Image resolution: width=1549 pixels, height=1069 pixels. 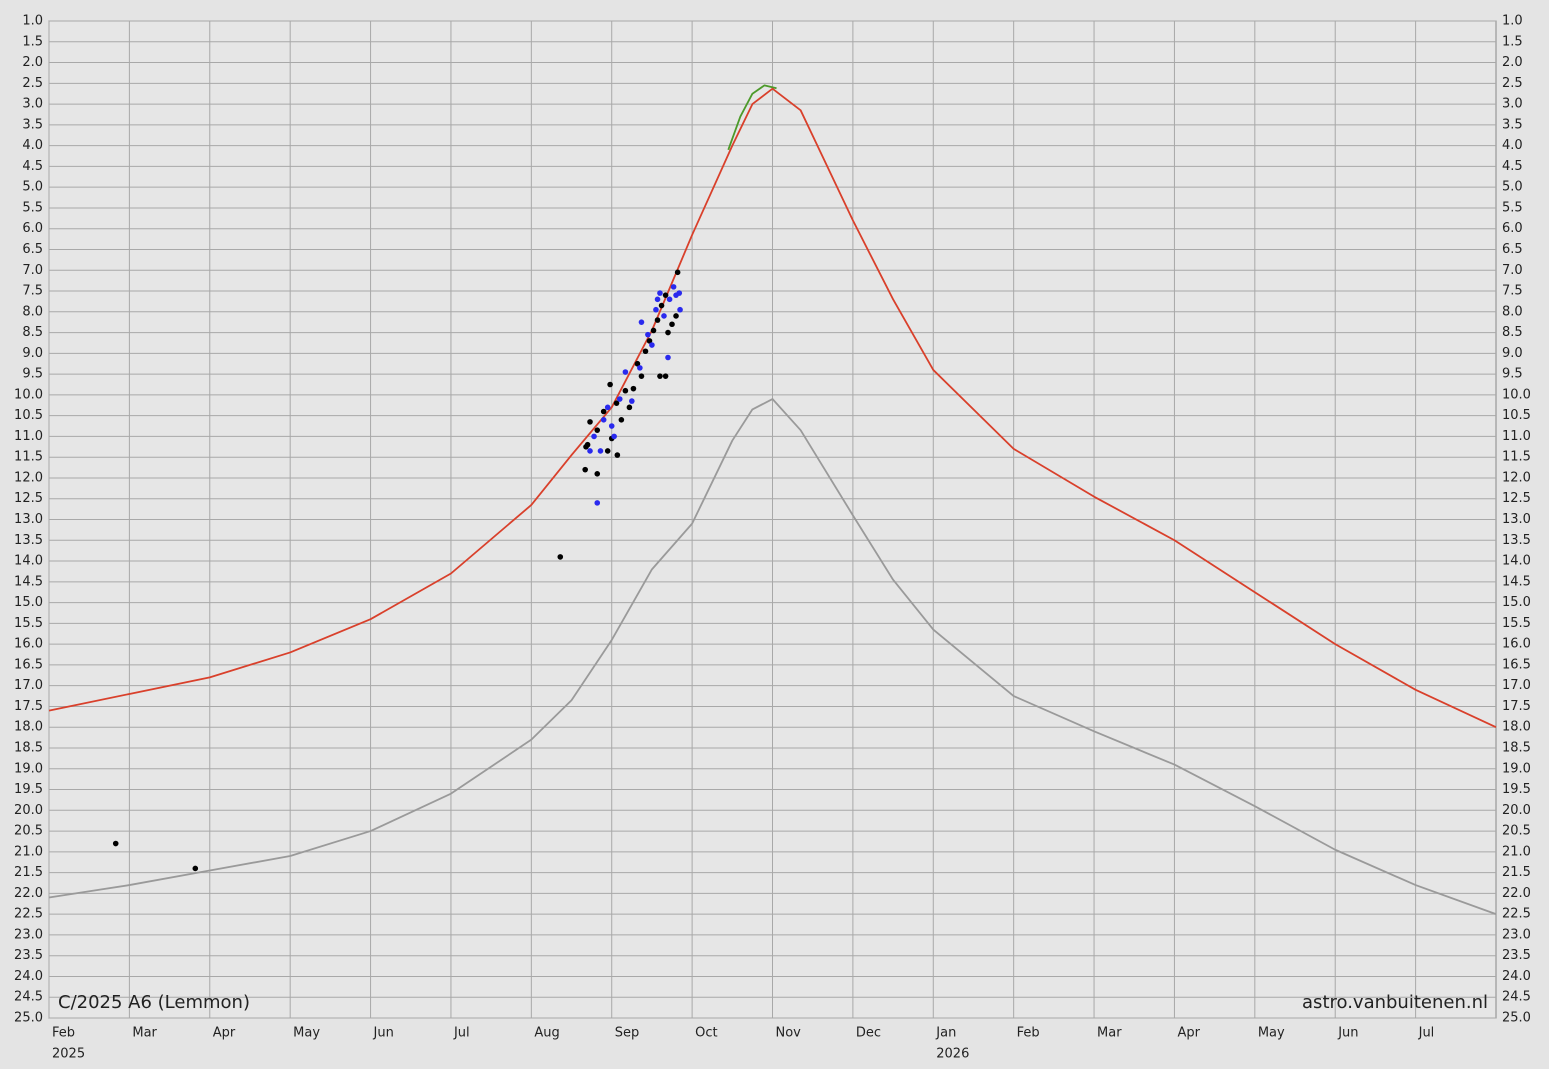 I want to click on y2-tick-label: 2.5, so click(x=1512, y=83).